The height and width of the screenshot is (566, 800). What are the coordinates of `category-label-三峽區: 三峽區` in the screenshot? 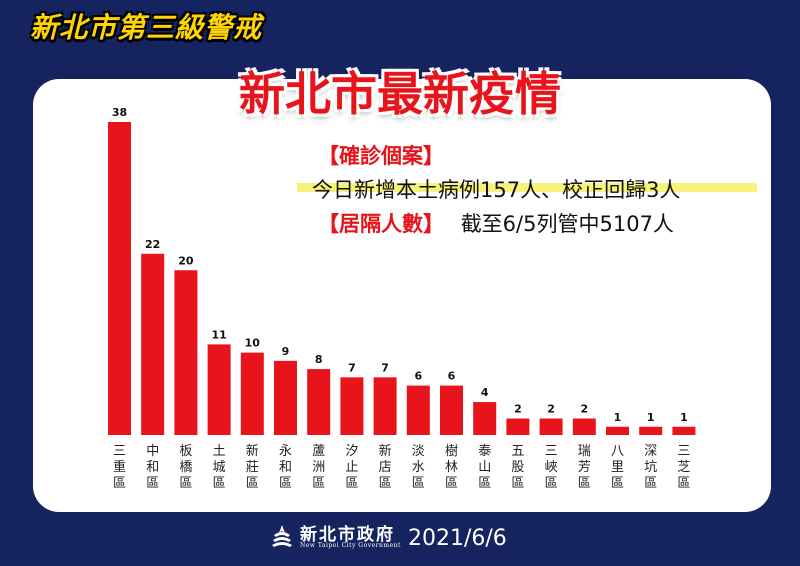 It's located at (551, 467).